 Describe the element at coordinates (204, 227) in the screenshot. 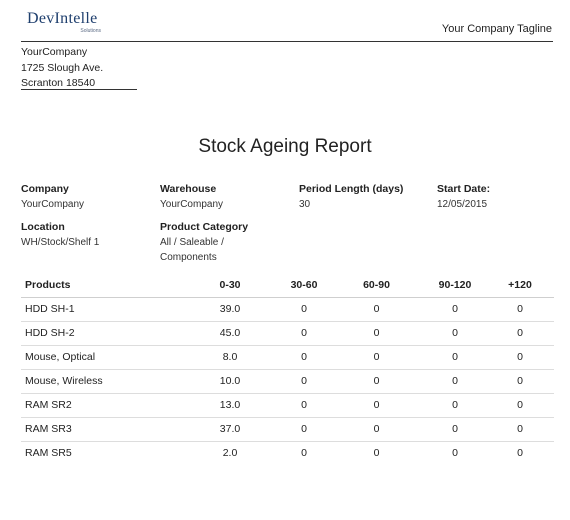

I see `product-category-label: Product Category` at that location.